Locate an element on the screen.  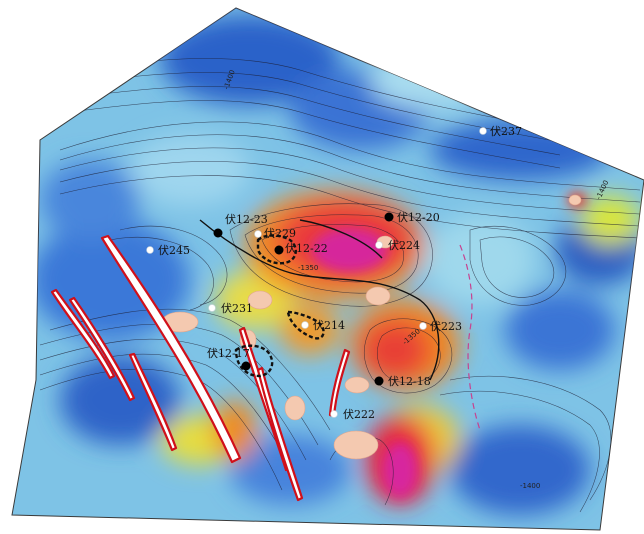
well-w1218: 伏12-18 is located at coordinates (402, 381).